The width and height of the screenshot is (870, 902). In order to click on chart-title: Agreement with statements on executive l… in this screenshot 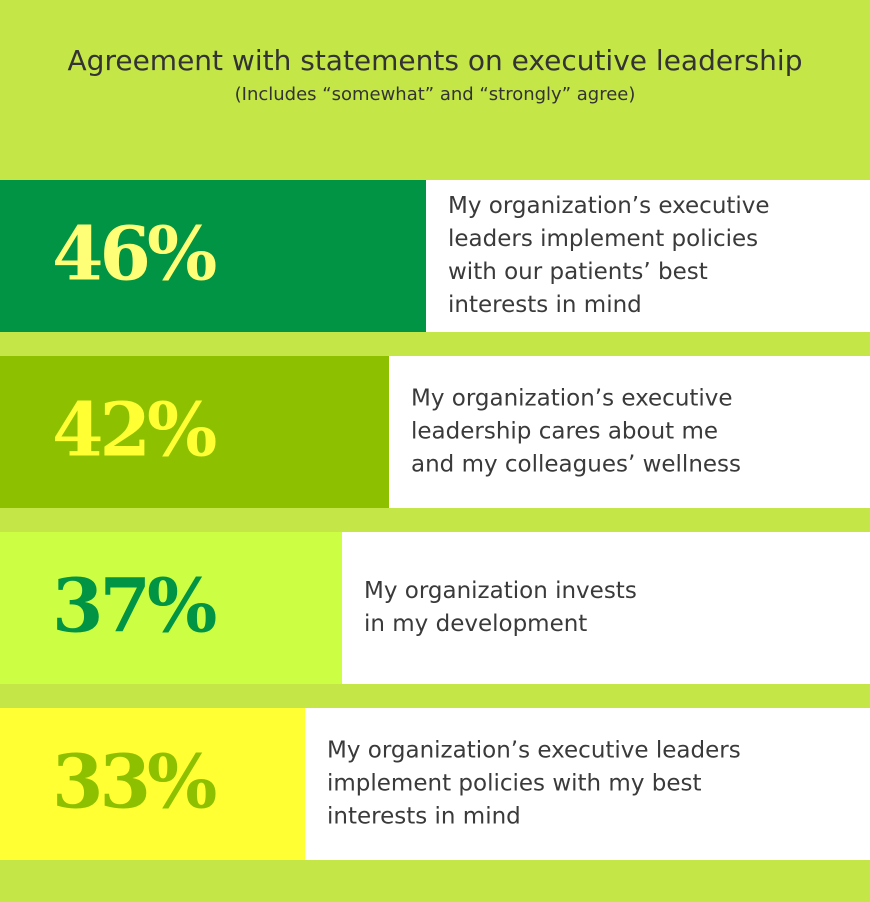, I will do `click(435, 60)`.